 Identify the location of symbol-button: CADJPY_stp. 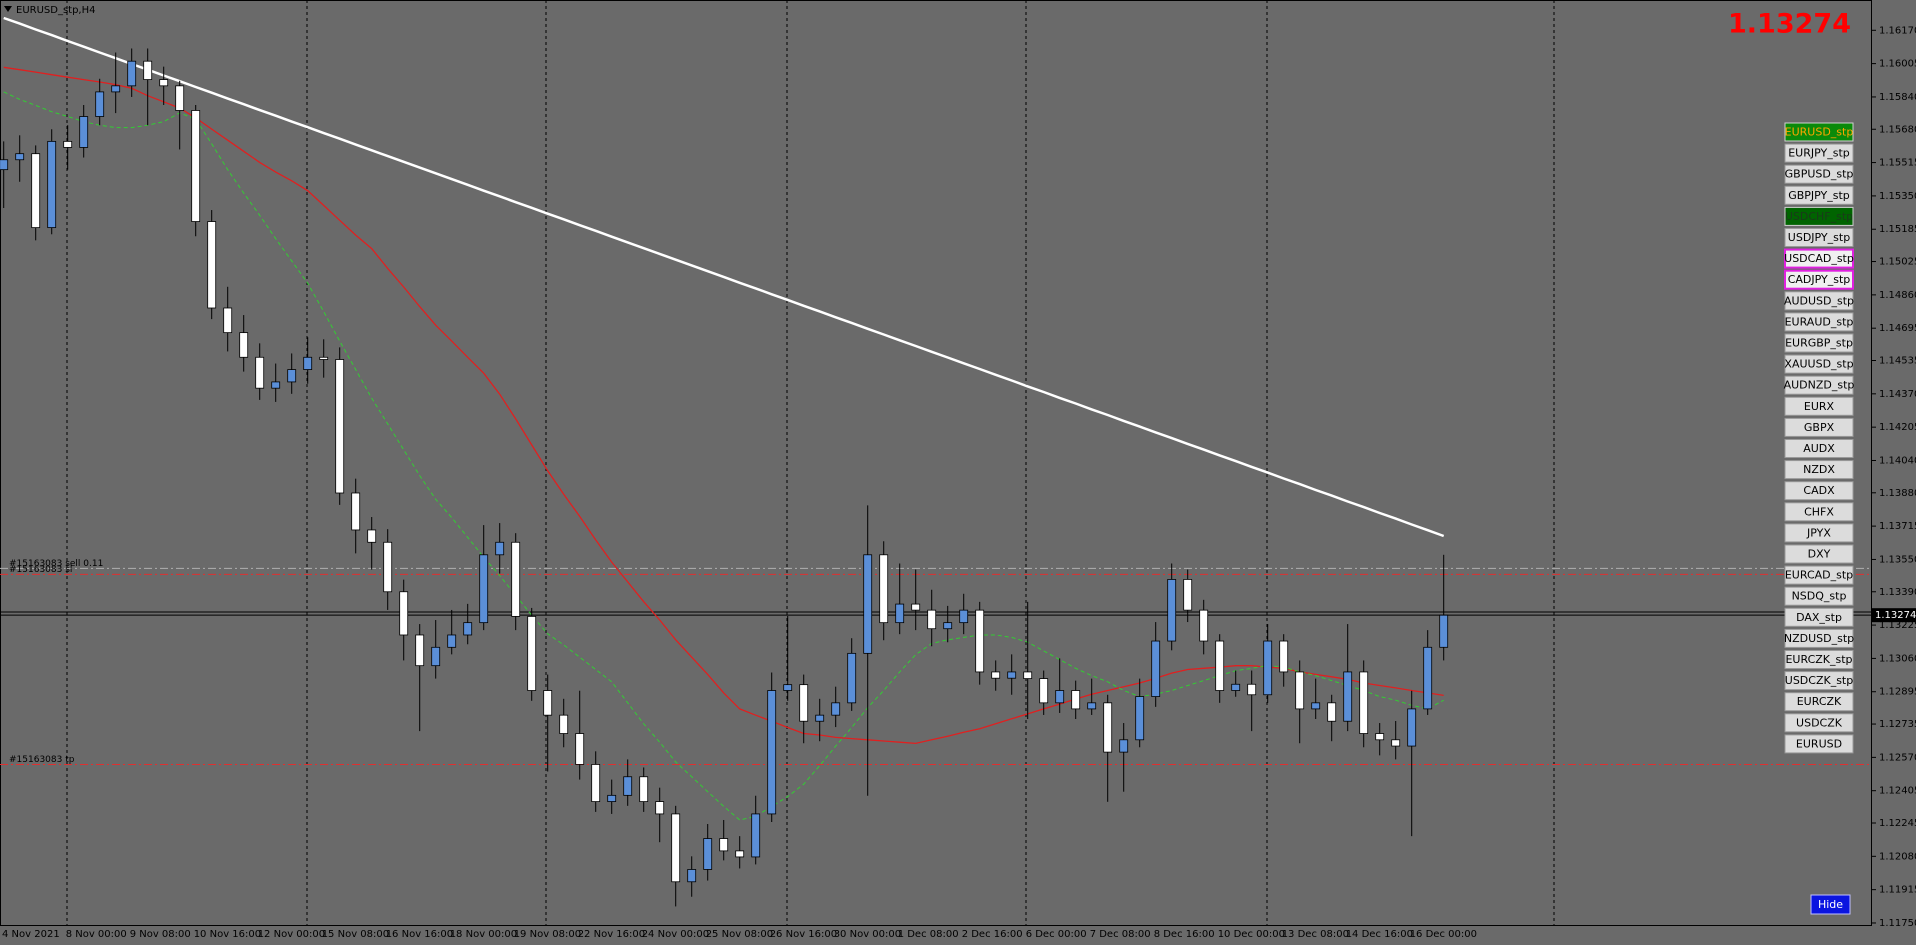
(1819, 279).